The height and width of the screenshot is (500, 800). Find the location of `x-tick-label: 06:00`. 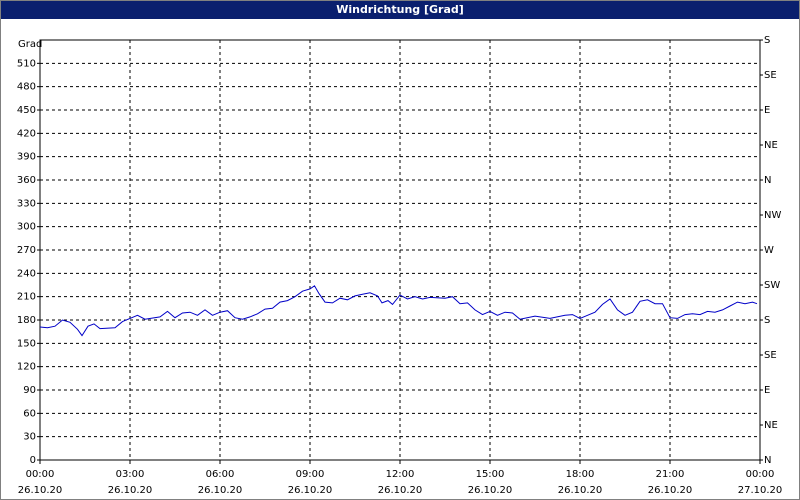

x-tick-label: 06:00 is located at coordinates (220, 474).